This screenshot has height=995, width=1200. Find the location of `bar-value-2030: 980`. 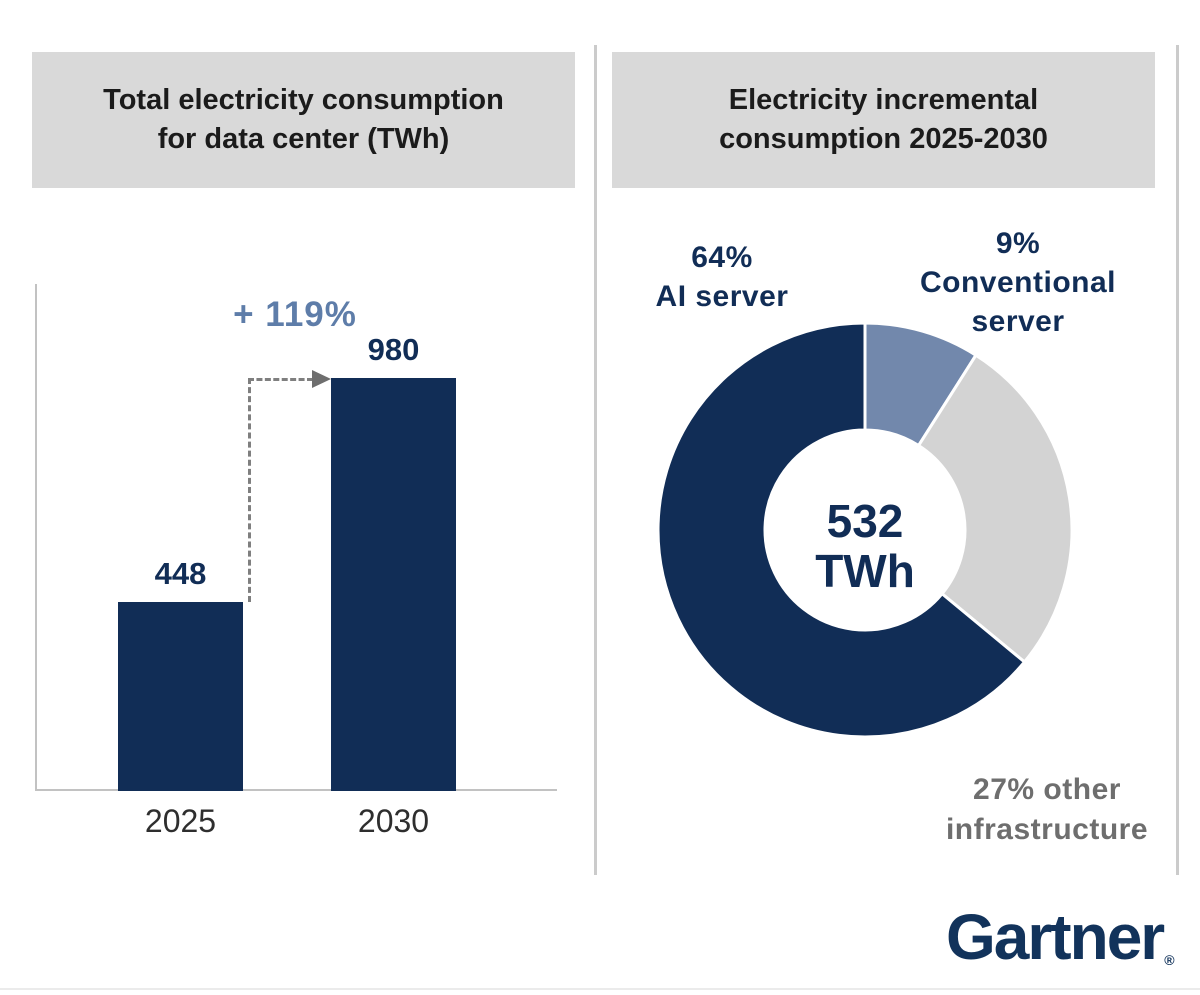

bar-value-2030: 980 is located at coordinates (393, 349).